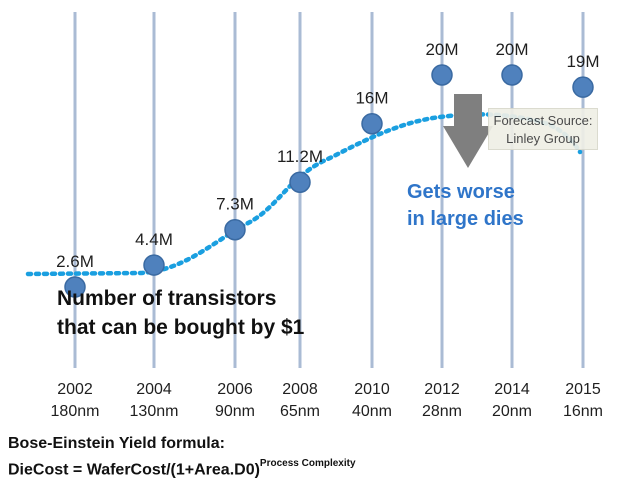 This screenshot has width=630, height=491. I want to click on data-label-2012: 20M, so click(441, 49).